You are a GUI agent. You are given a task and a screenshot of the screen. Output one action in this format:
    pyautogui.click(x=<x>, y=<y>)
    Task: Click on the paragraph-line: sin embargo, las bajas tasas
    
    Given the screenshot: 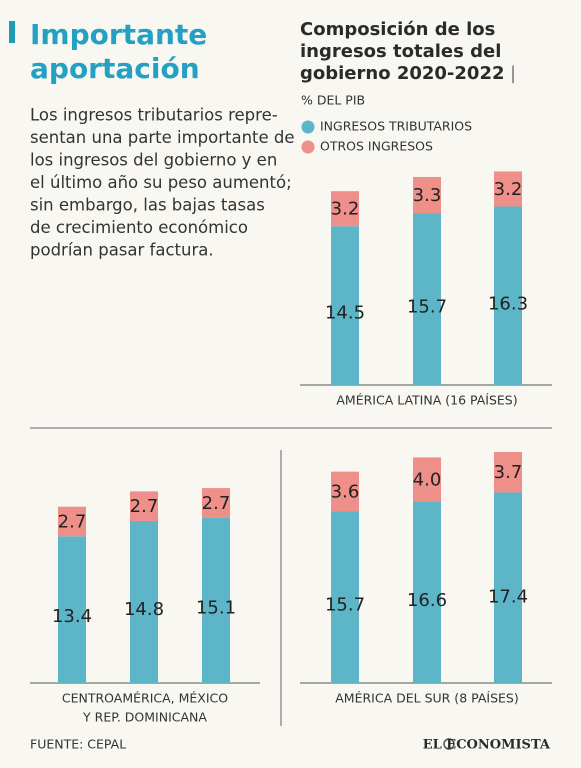 What is the action you would take?
    pyautogui.click(x=147, y=205)
    